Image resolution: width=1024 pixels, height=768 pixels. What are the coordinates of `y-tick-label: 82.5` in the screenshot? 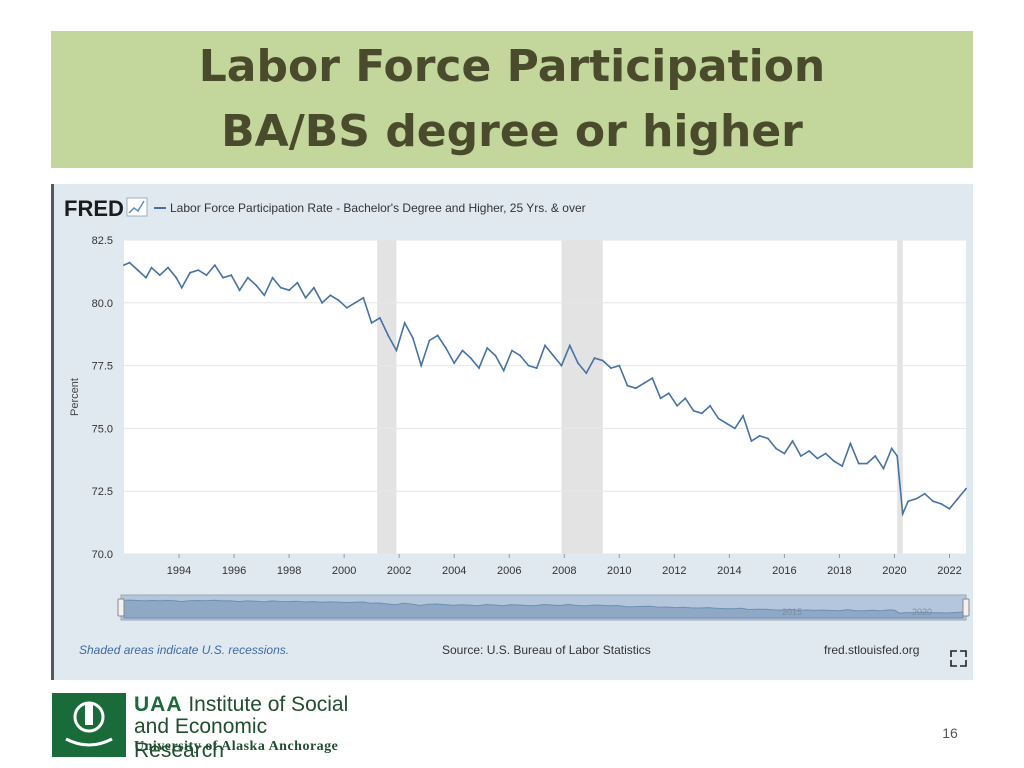 It's located at (102, 241).